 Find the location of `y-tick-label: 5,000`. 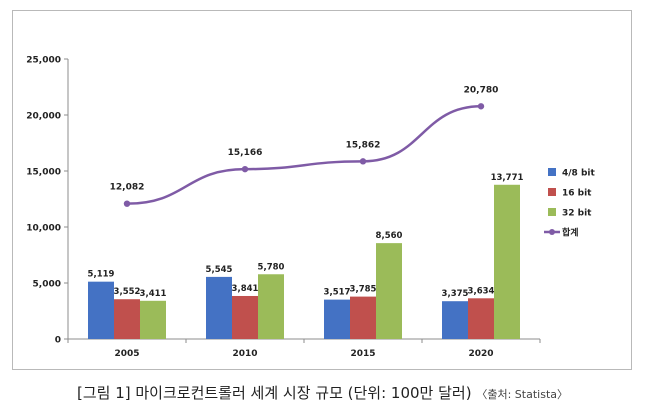

y-tick-label: 5,000 is located at coordinates (47, 285).